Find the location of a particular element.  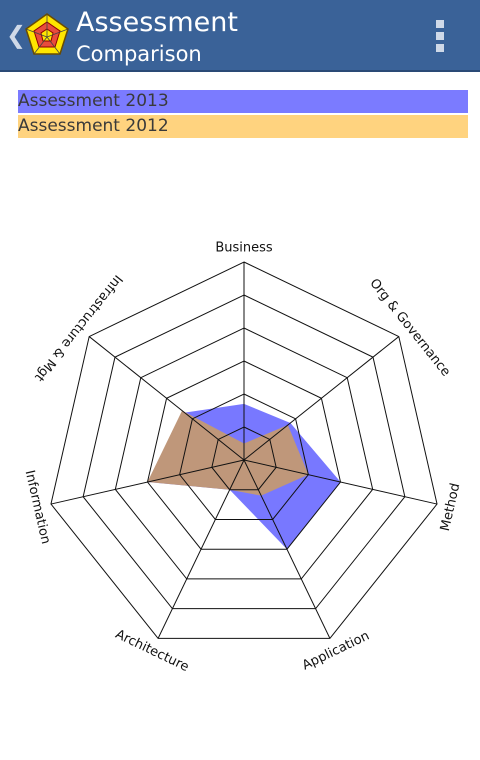

overflow-menu-icon is located at coordinates (440, 36).